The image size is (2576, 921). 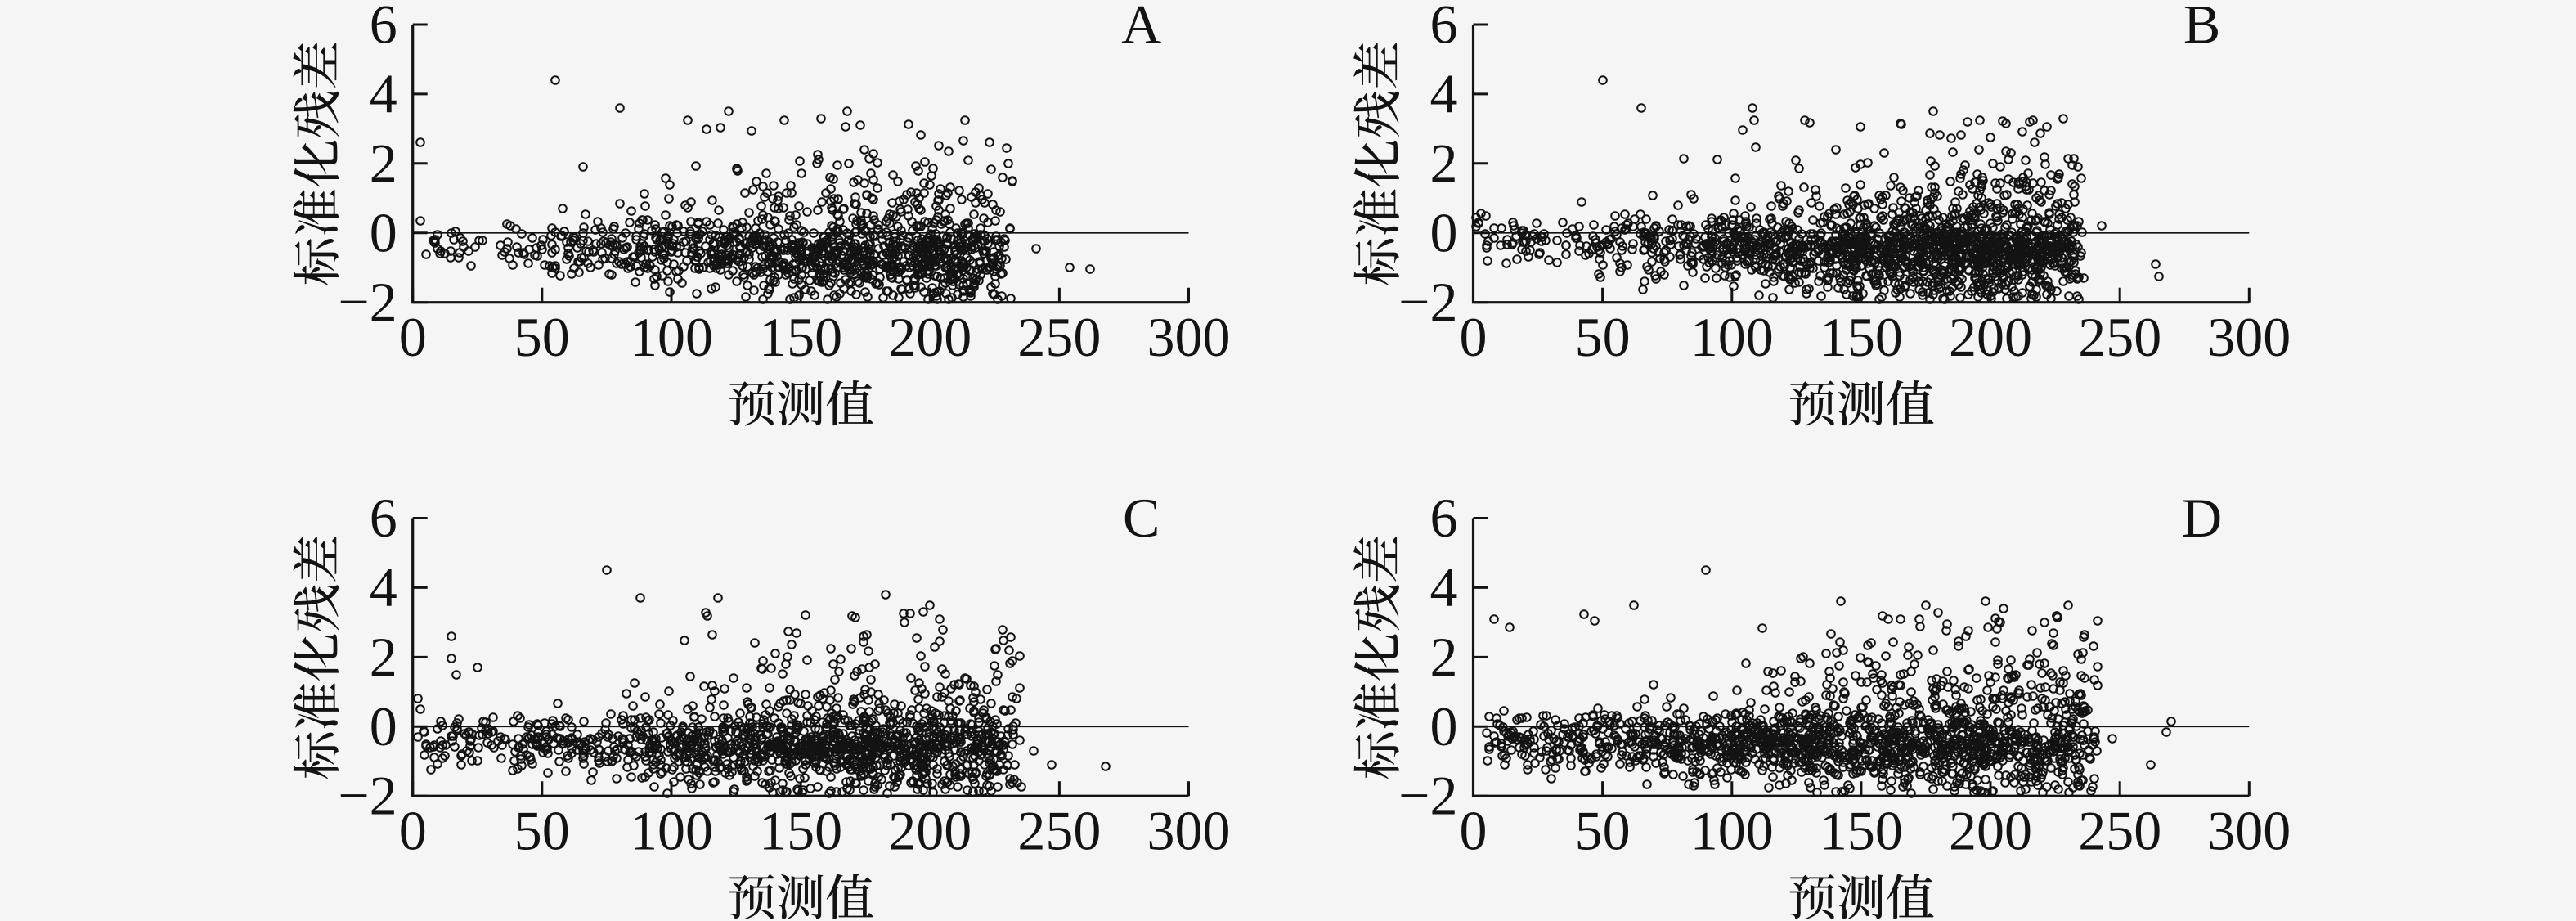 What do you see at coordinates (1141, 28) in the screenshot?
I see `svg-text: A` at bounding box center [1141, 28].